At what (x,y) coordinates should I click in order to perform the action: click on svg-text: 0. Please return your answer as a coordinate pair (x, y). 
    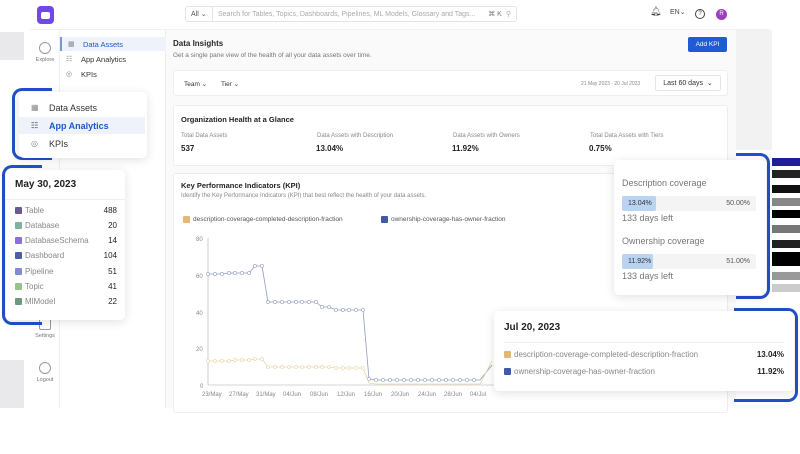
    Looking at the image, I should click on (202, 387).